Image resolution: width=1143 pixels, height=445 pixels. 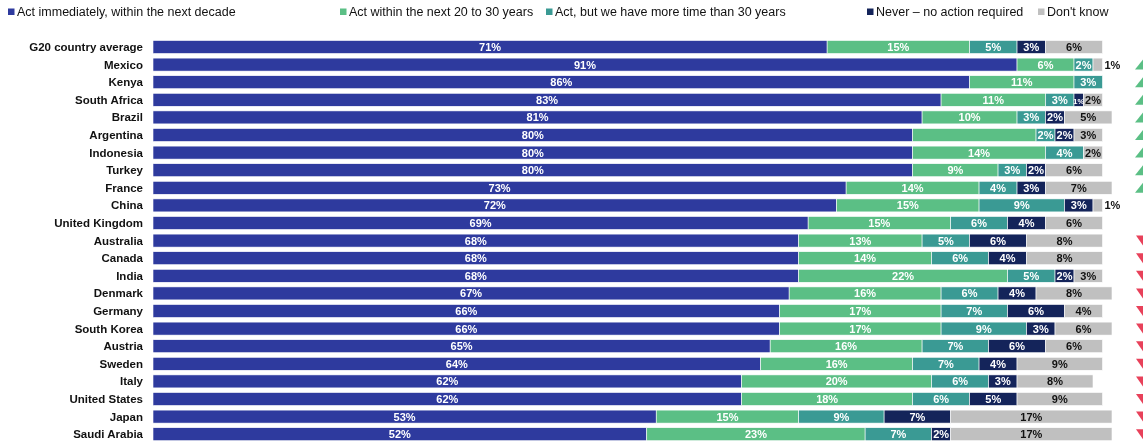 What do you see at coordinates (860, 240) in the screenshot?
I see `data-label: 13%` at bounding box center [860, 240].